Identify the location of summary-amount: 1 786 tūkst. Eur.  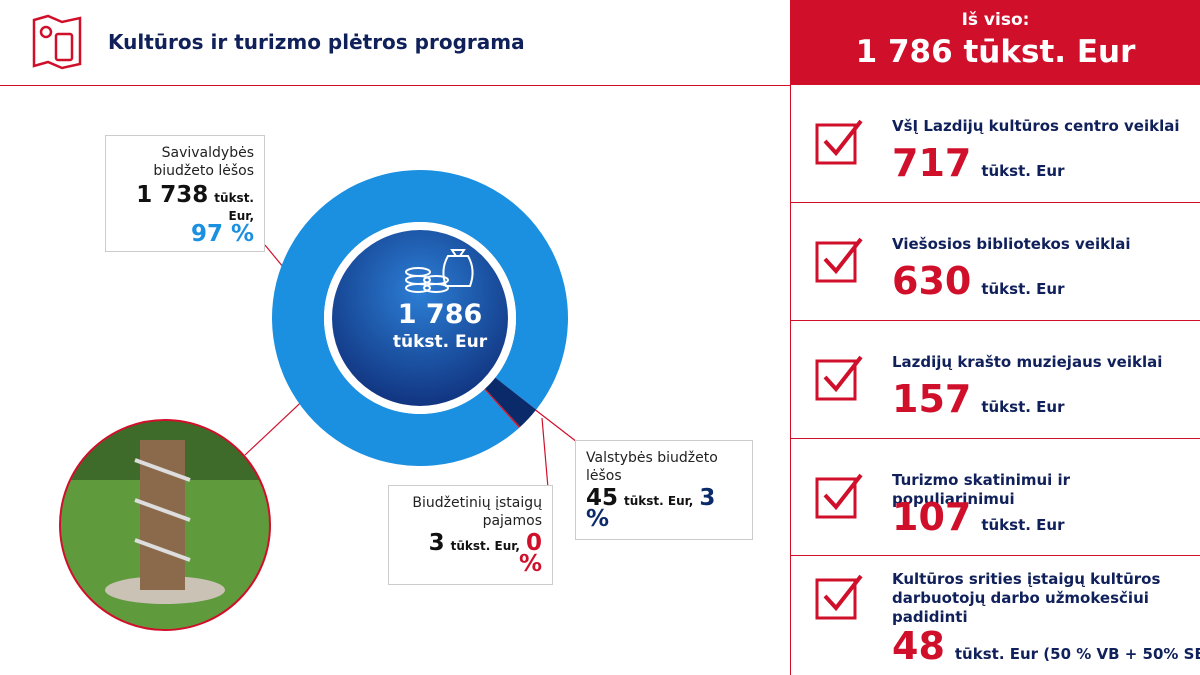
(995, 52).